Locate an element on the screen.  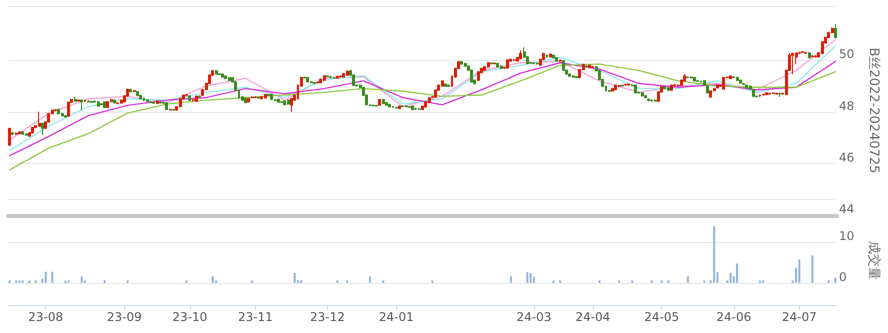
x-tick-label: 23-08 is located at coordinates (46, 317).